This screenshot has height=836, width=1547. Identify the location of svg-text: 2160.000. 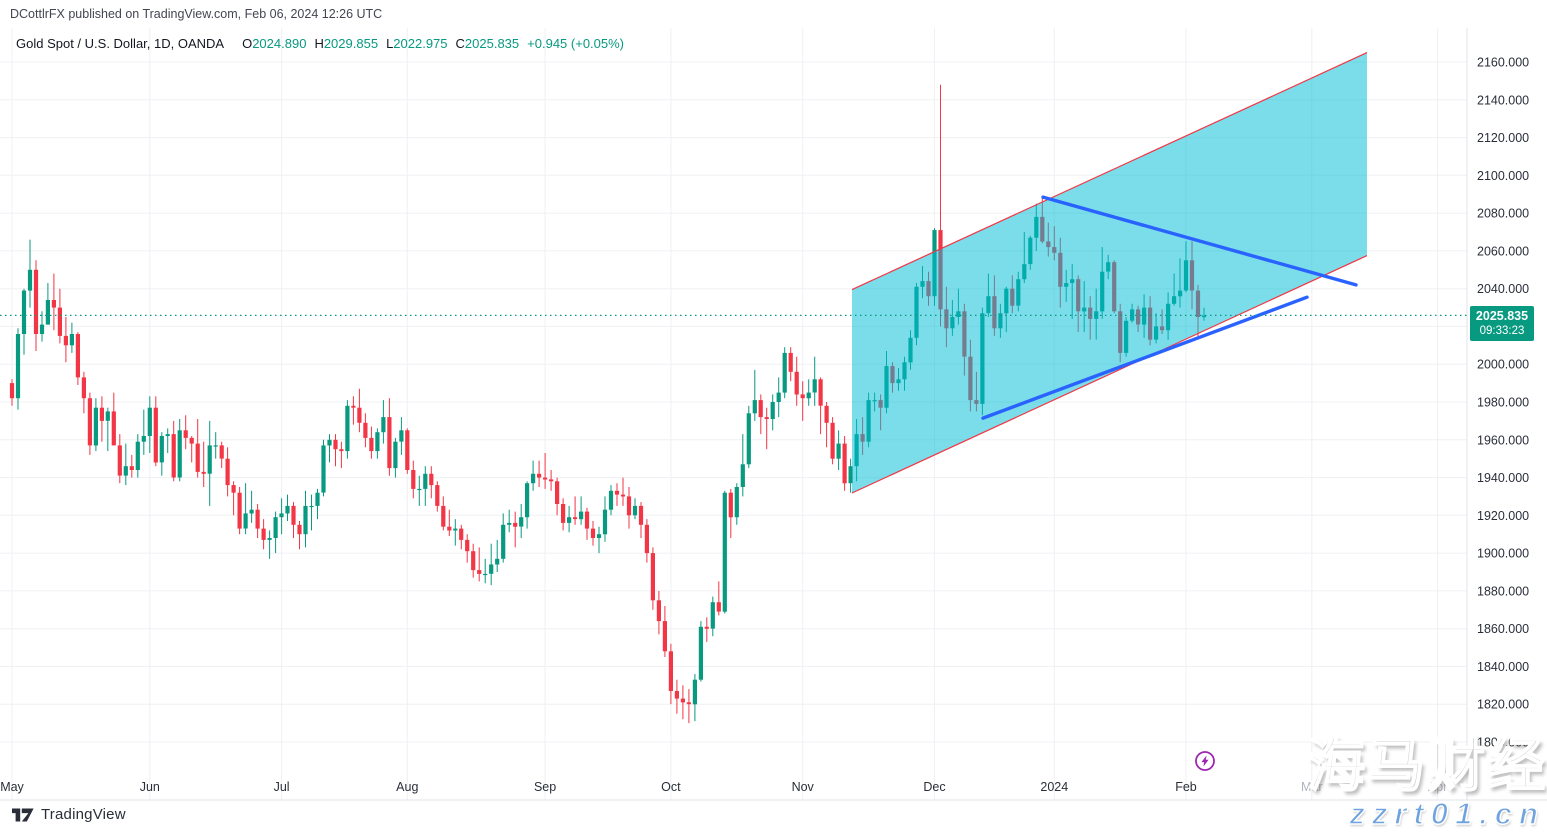
(1503, 63).